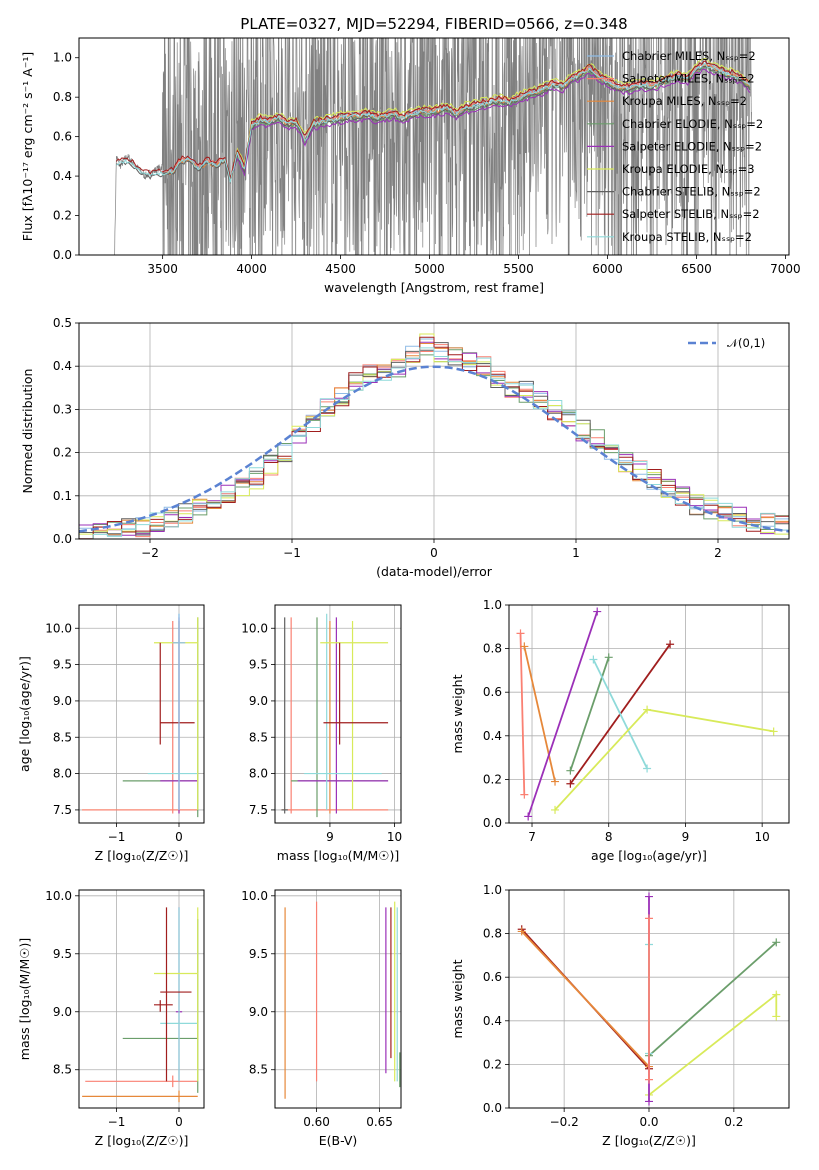 This screenshot has height=1170, width=819. Describe the element at coordinates (338, 999) in the screenshot. I see `mass-vs-ebv-frame` at that location.